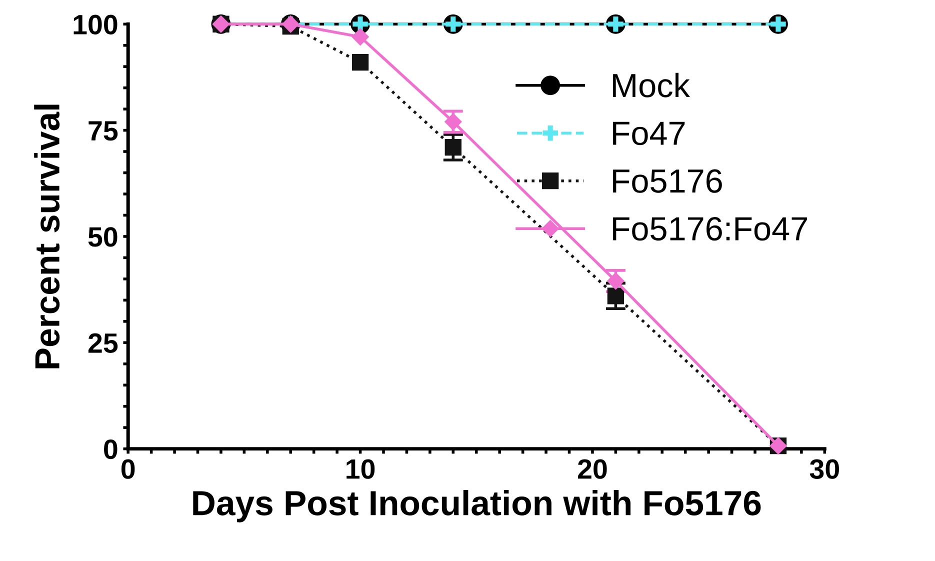 This screenshot has height=561, width=935. Describe the element at coordinates (651, 85) in the screenshot. I see `legend-label: Mock` at that location.